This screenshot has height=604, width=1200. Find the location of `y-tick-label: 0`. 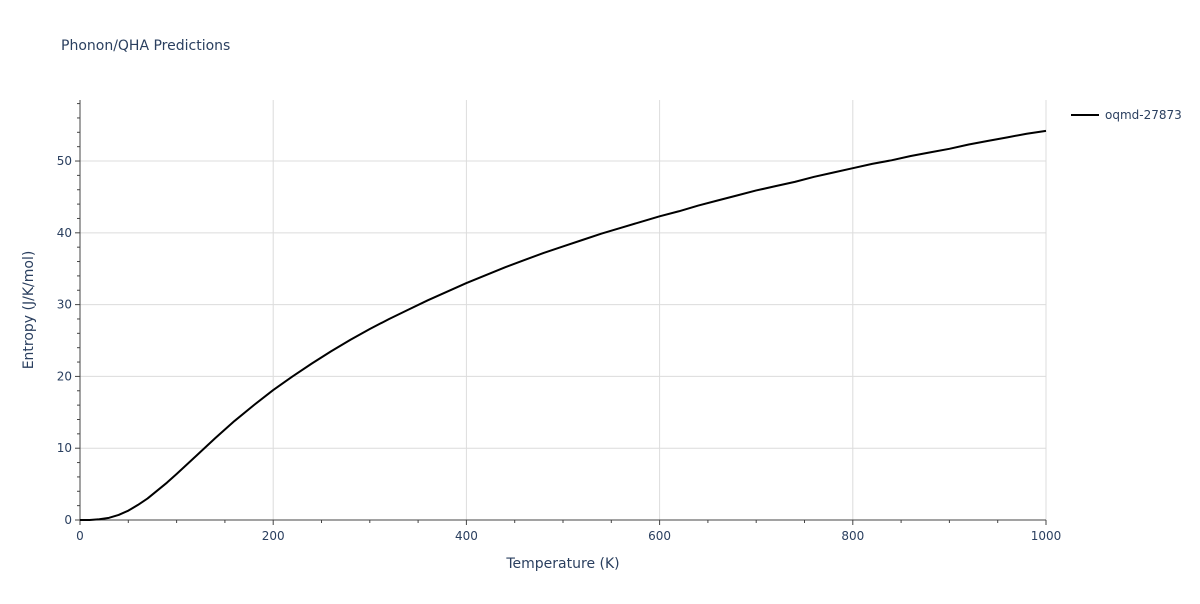

y-tick-label: 0 is located at coordinates (68, 520).